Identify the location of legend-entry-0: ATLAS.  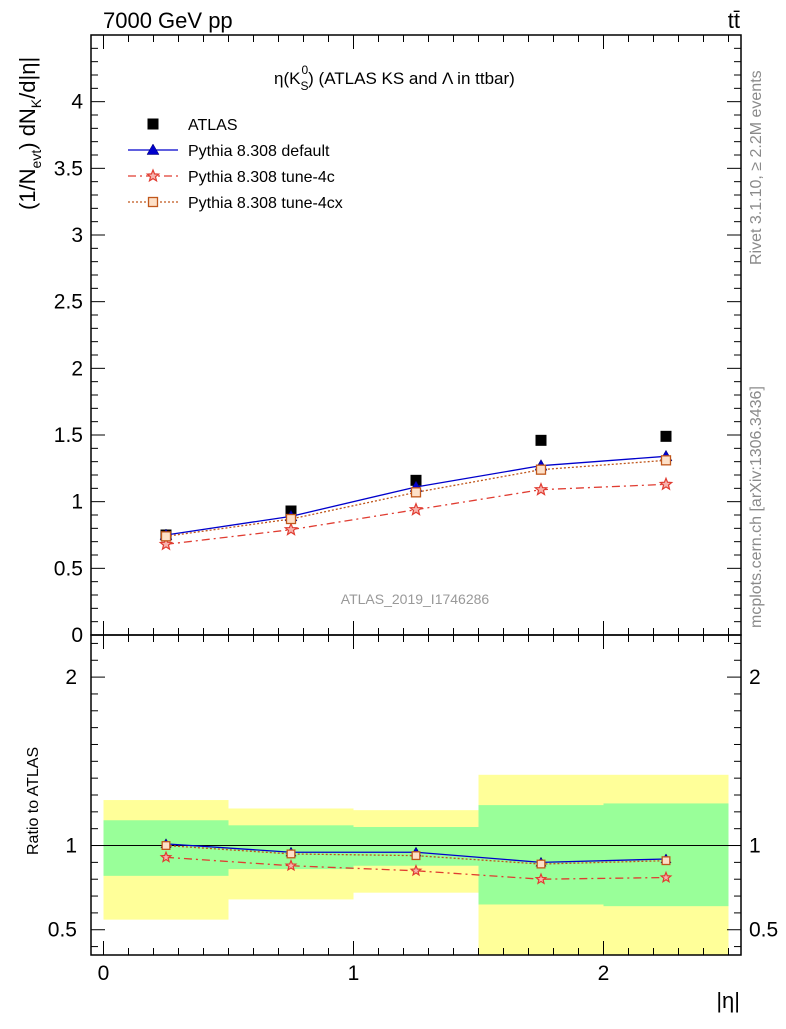
(192, 125).